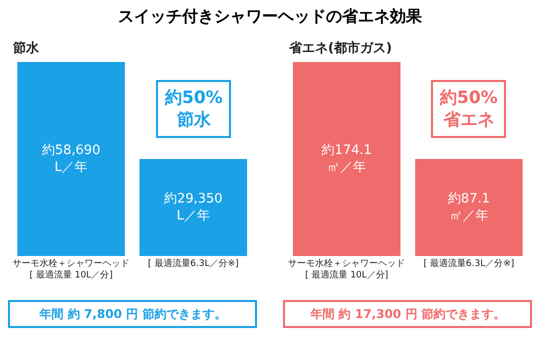 The width and height of the screenshot is (540, 340). I want to click on chart-subtitle: 節水, so click(26, 48).